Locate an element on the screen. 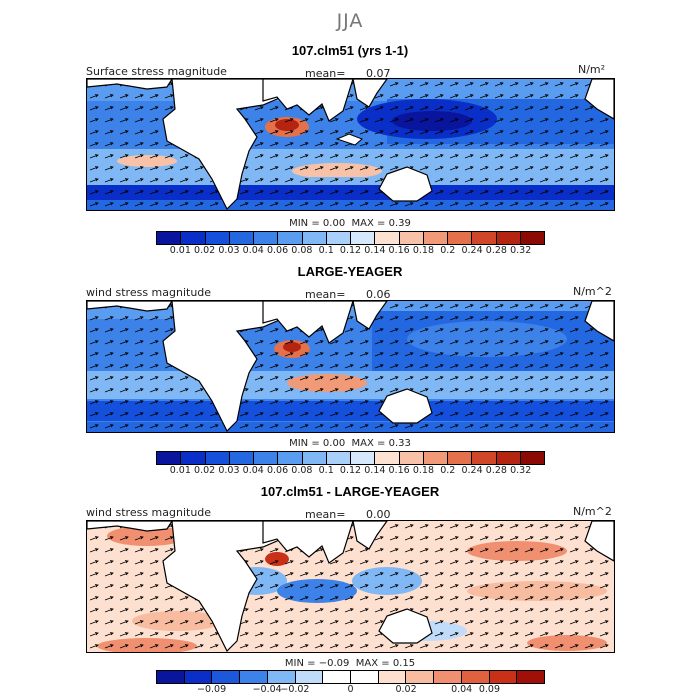 This screenshot has width=700, height=700. australia-land is located at coordinates (405, 184).